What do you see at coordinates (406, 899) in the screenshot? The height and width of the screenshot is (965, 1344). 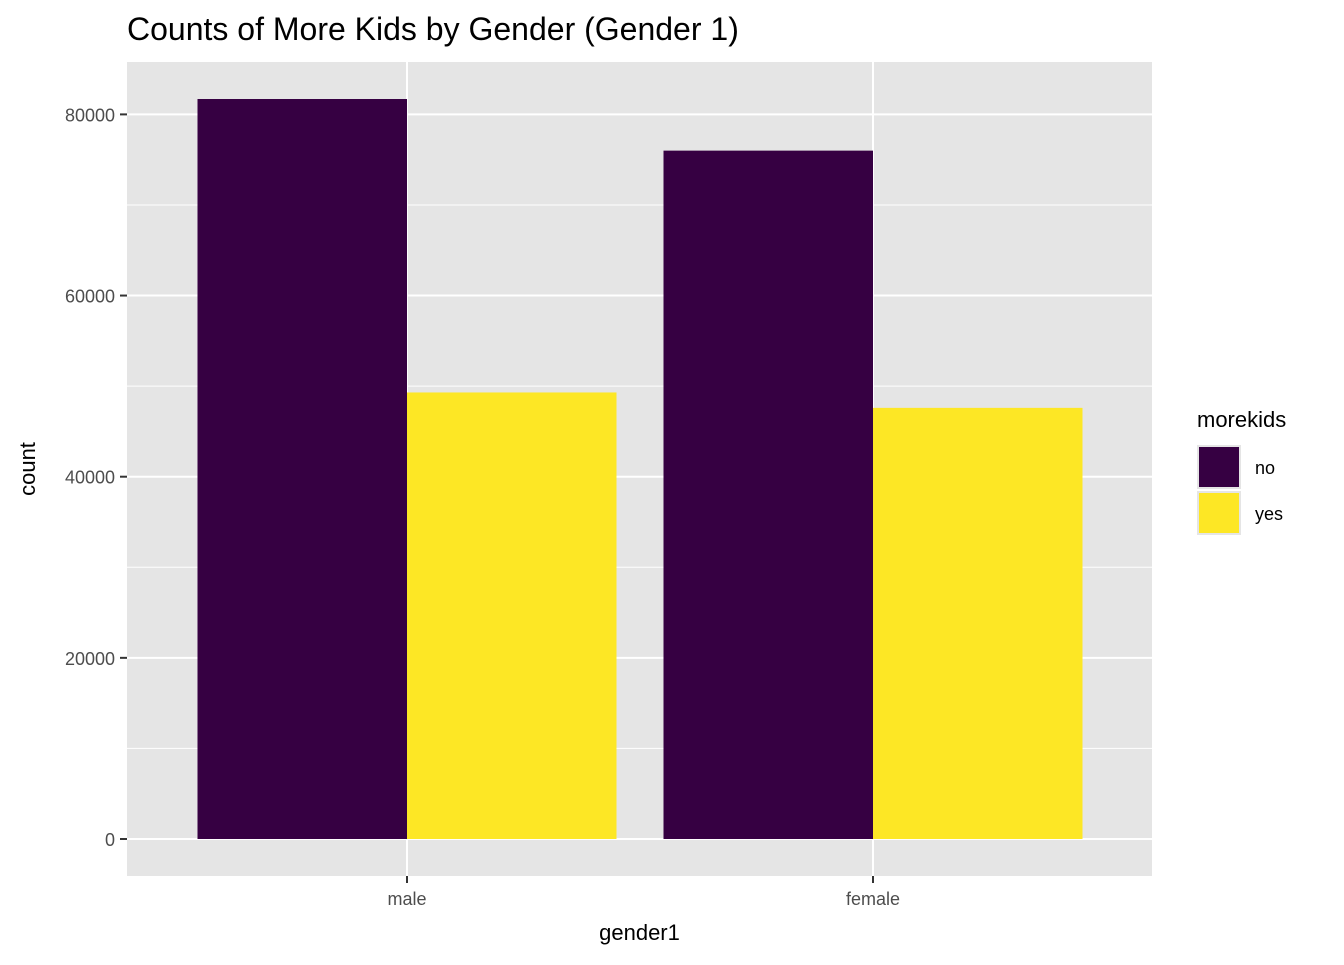 I see `x-tick-label: male` at bounding box center [406, 899].